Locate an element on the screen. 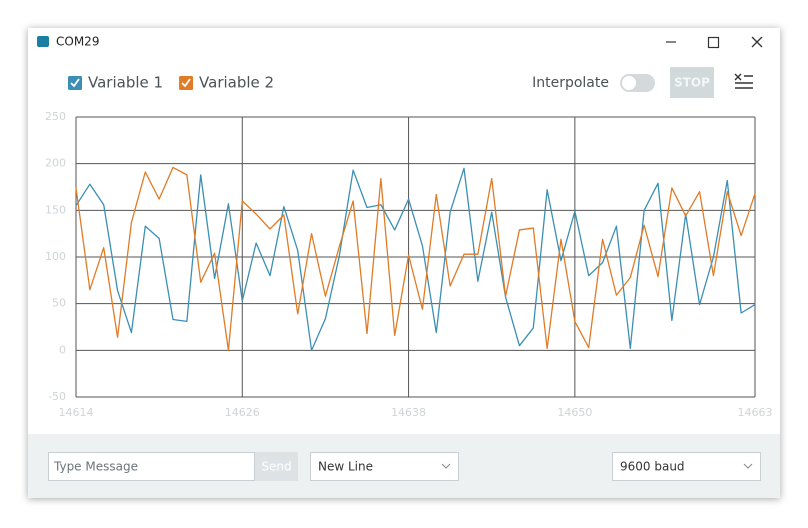  send-button is located at coordinates (276, 466).